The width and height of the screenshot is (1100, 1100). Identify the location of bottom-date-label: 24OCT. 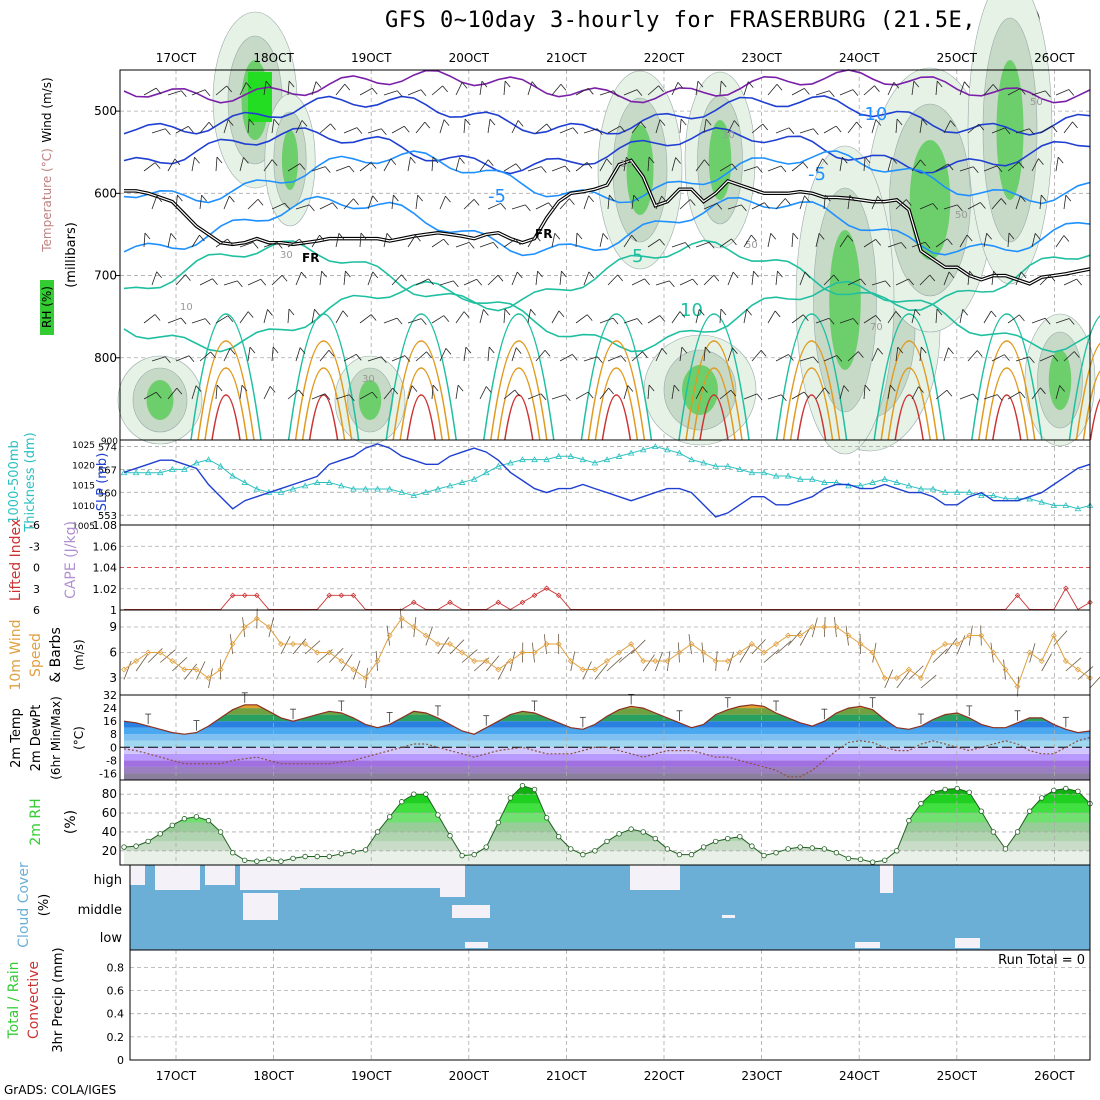
(859, 1076).